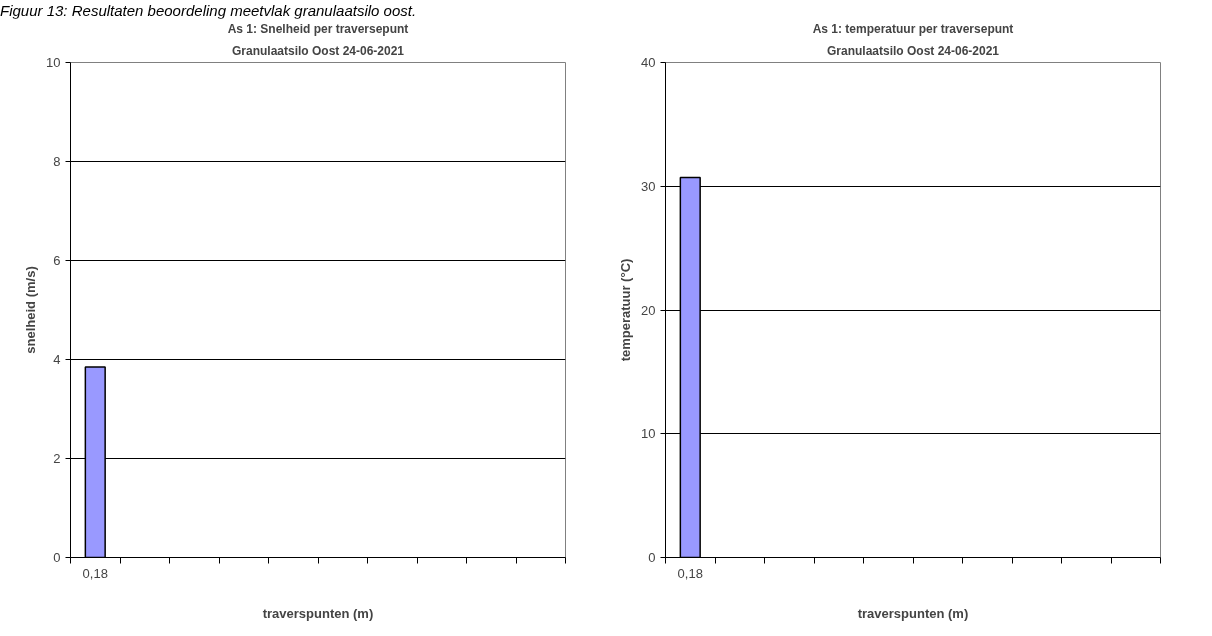  Describe the element at coordinates (648, 186) in the screenshot. I see `y-tick-label: 30` at that location.